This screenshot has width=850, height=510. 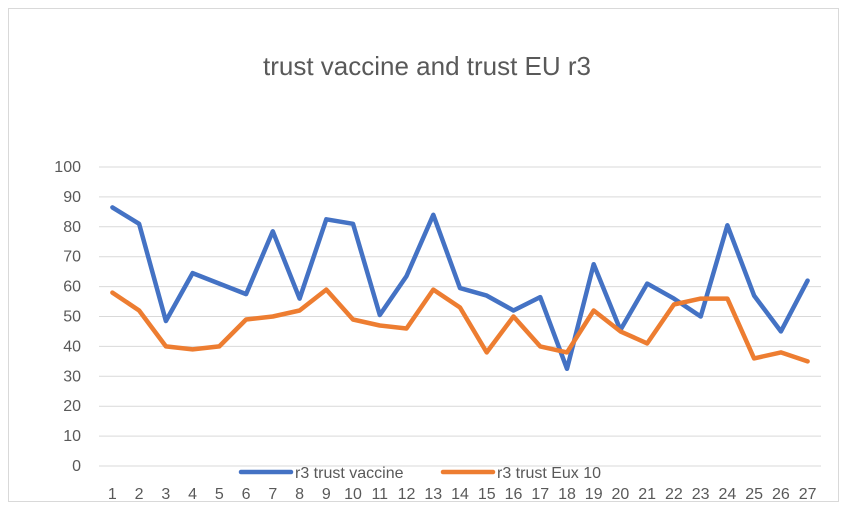 What do you see at coordinates (621, 494) in the screenshot?
I see `x-tick-label: 20` at bounding box center [621, 494].